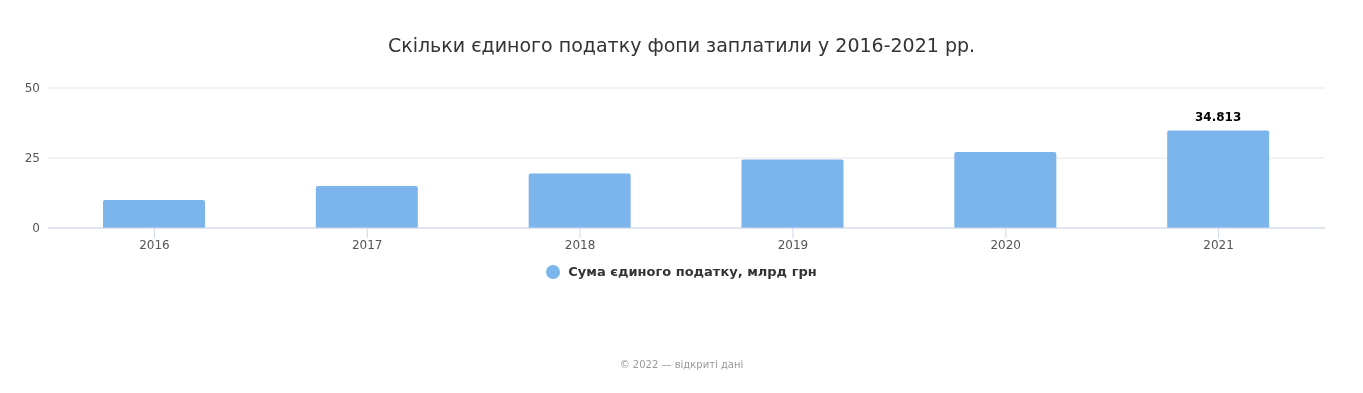  I want to click on x-tick-label: 2017, so click(367, 244).